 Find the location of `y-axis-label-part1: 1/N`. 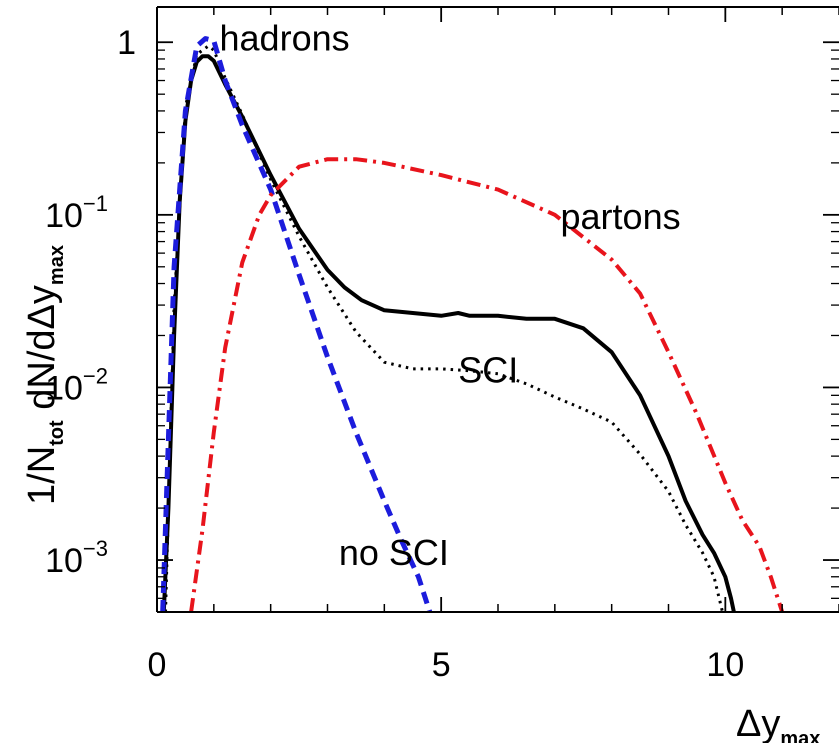

y-axis-label-part1: 1/N is located at coordinates (42, 475).